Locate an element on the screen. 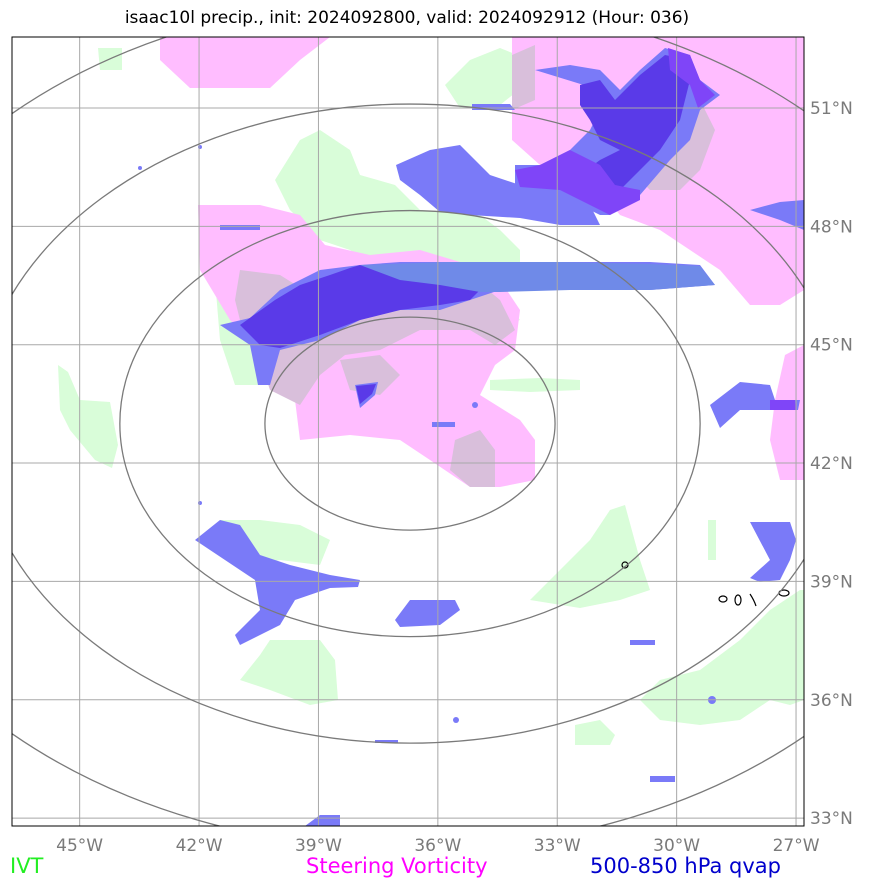 The width and height of the screenshot is (873, 891). longitude-tick-label: 27°W is located at coordinates (796, 846).